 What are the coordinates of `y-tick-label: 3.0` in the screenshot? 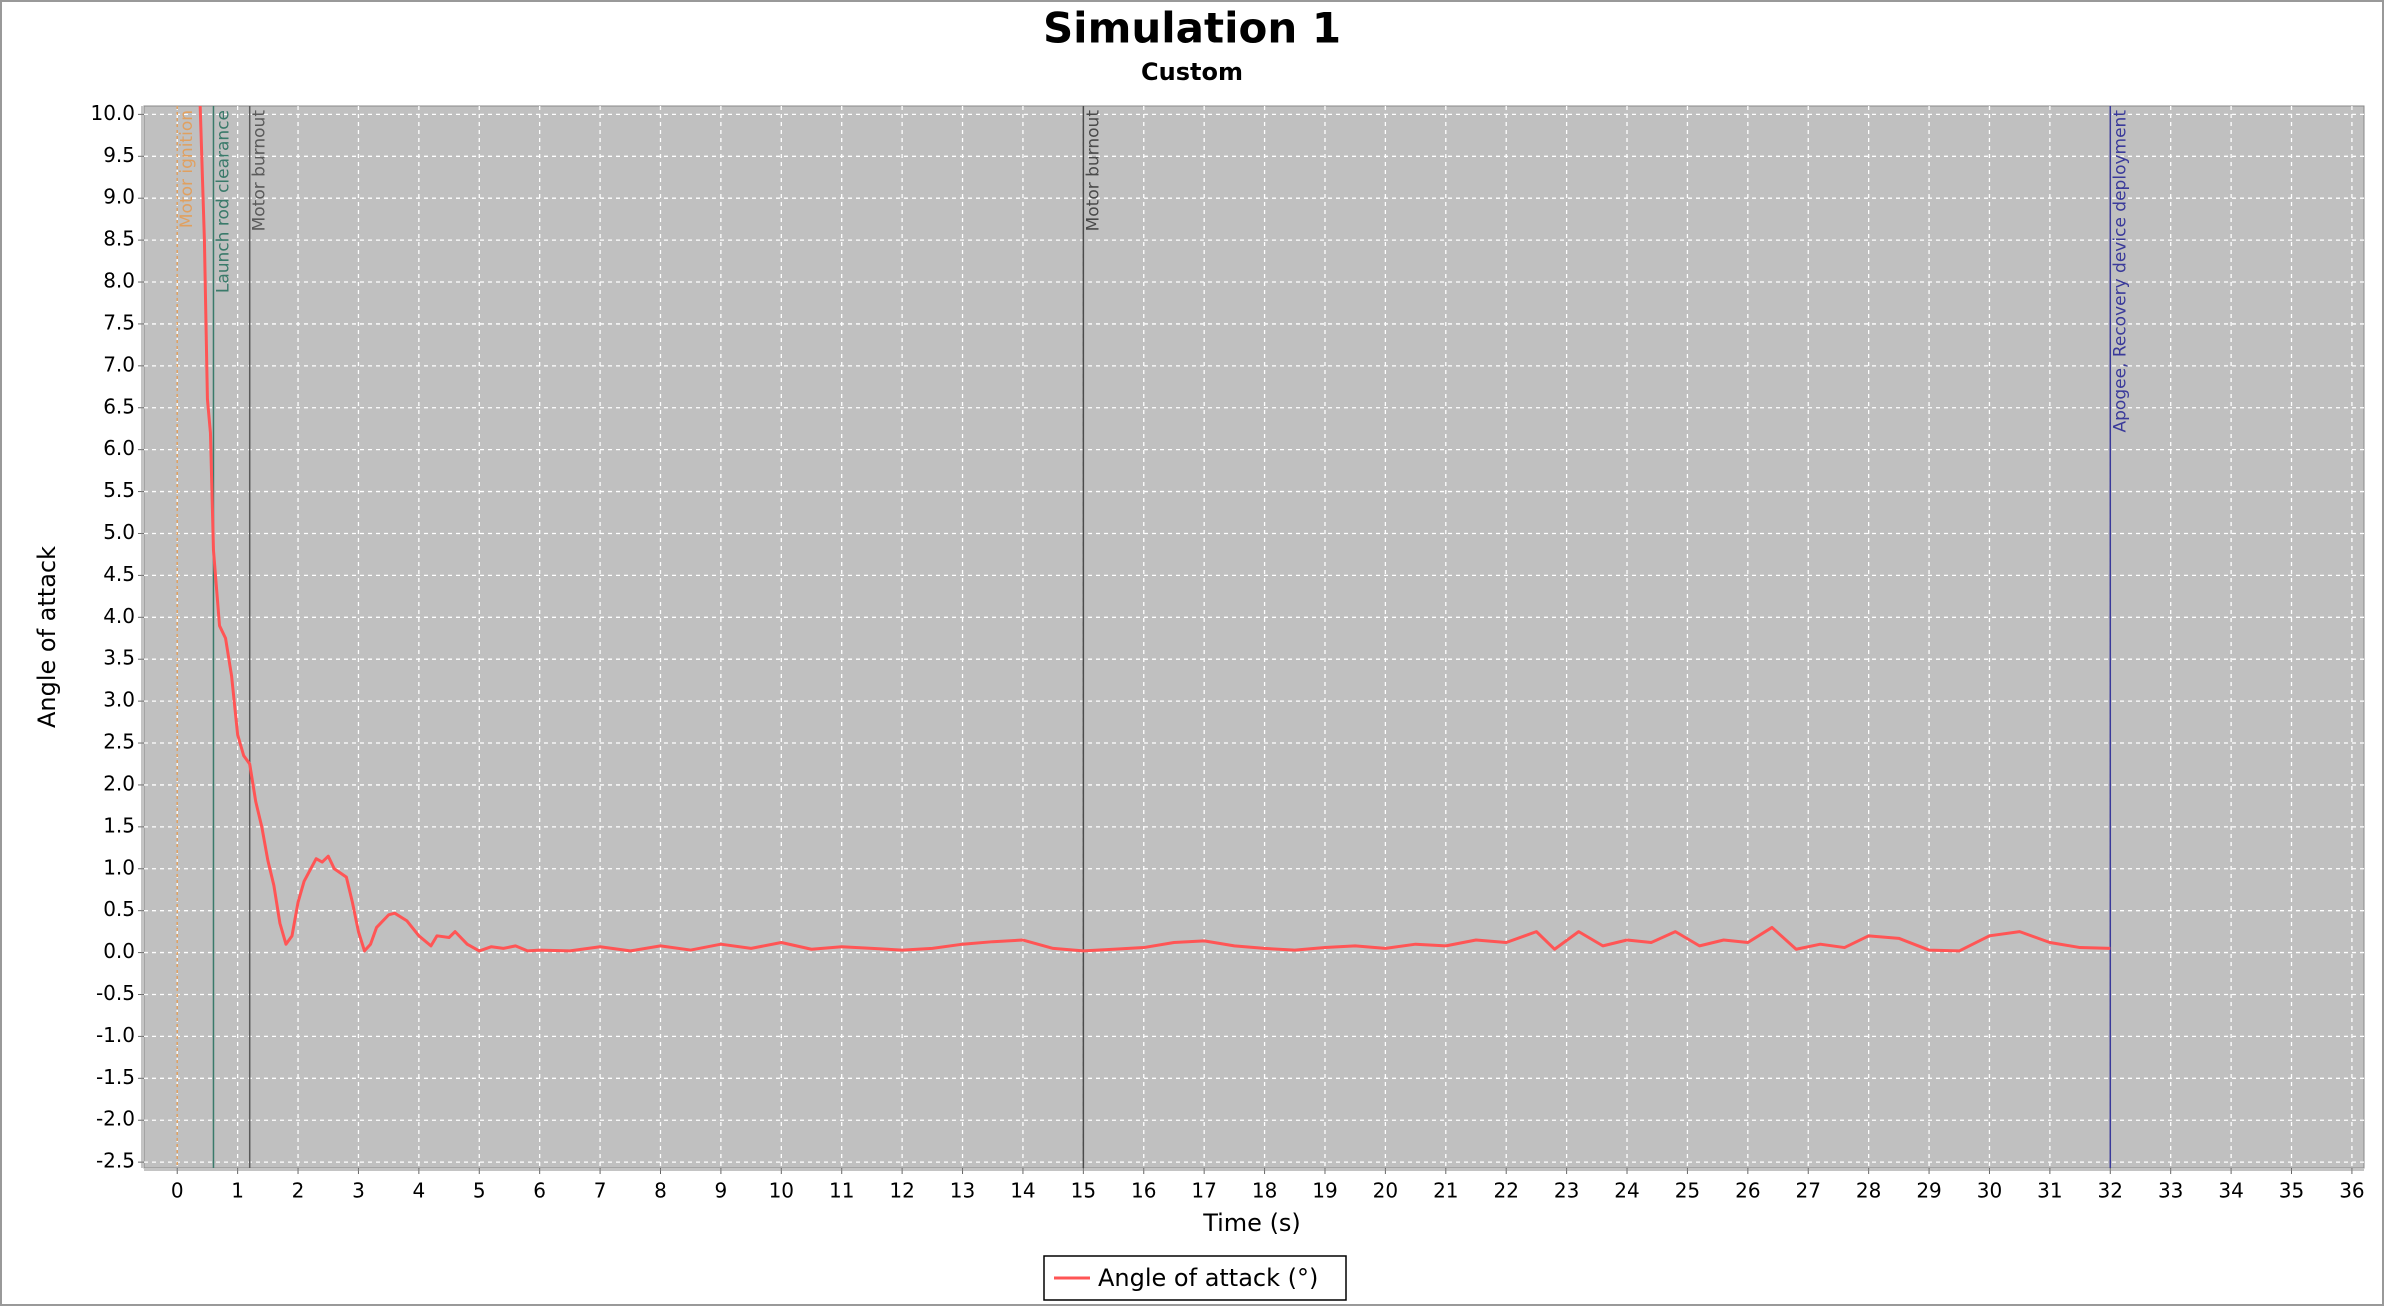 It's located at (119, 700).